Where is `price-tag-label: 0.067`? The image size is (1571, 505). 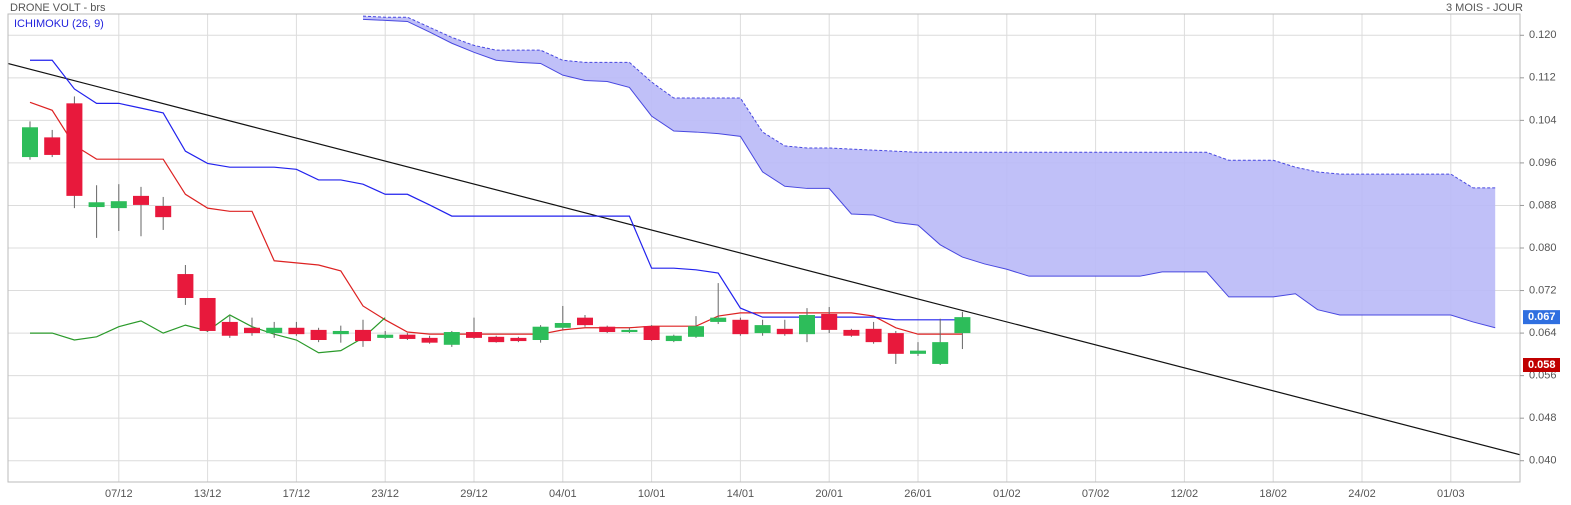
price-tag-label: 0.067 is located at coordinates (1542, 317).